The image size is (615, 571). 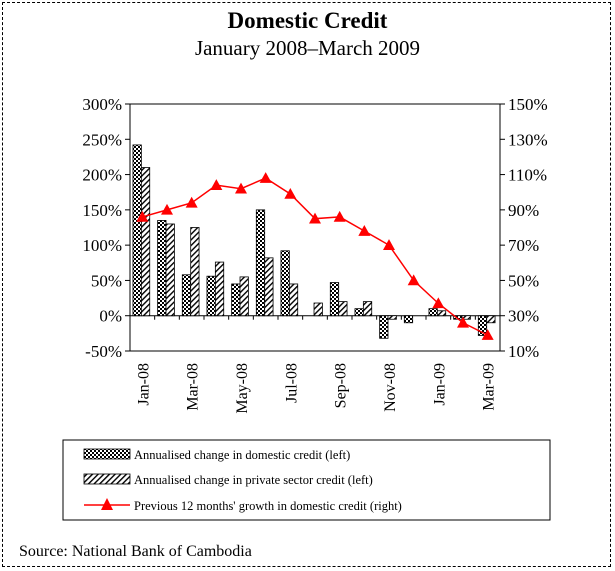 I want to click on x-tick-label: Sep-08, so click(x=341, y=385).